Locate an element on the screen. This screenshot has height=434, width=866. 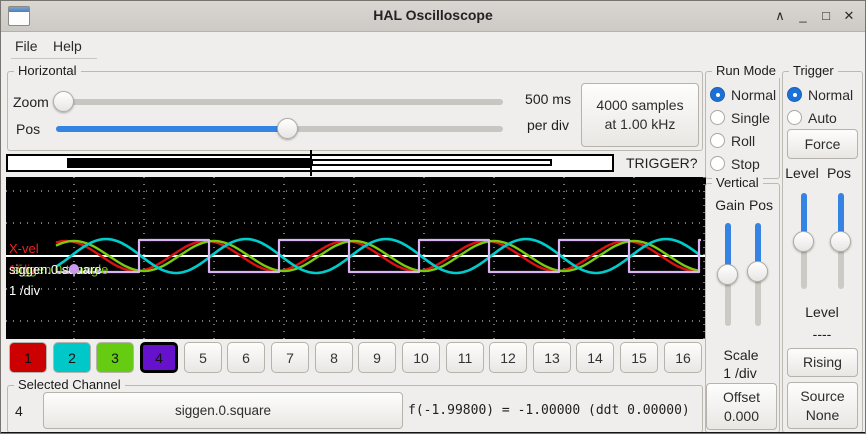
trigger-status-label: TRIGGER? is located at coordinates (662, 163).